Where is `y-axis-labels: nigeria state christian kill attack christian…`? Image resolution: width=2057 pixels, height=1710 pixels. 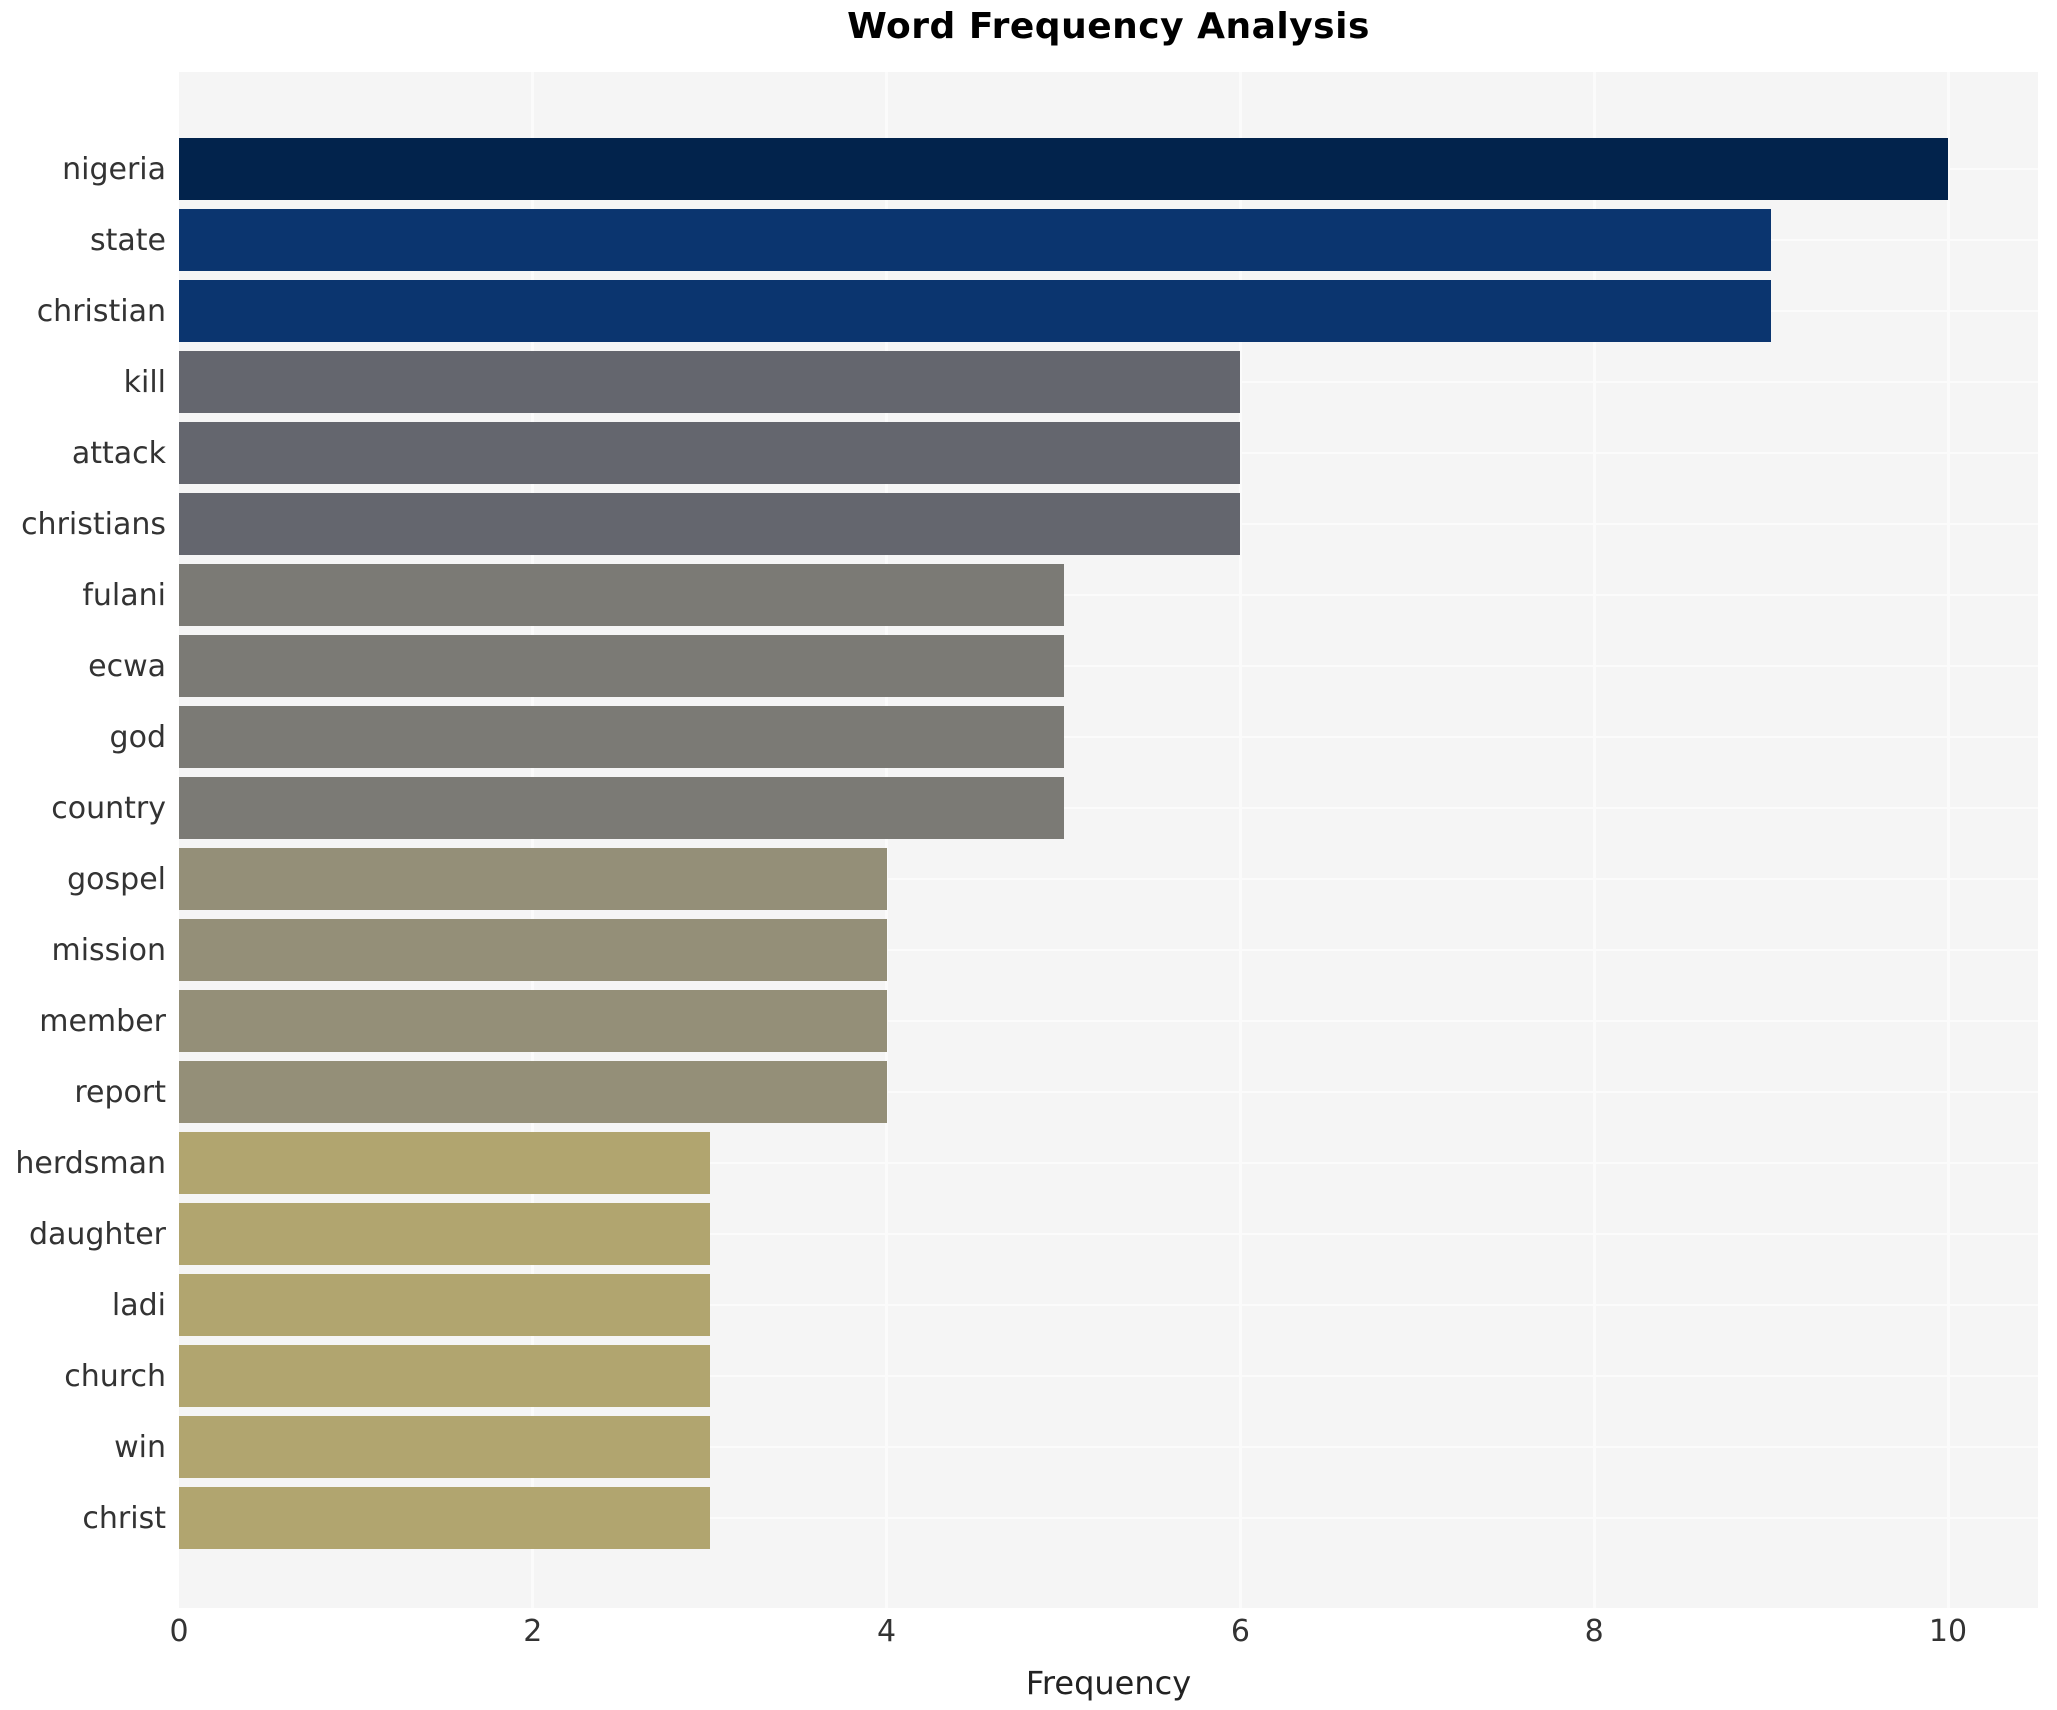 y-axis-labels: nigeria state christian kill attack christian… is located at coordinates (83, 840).